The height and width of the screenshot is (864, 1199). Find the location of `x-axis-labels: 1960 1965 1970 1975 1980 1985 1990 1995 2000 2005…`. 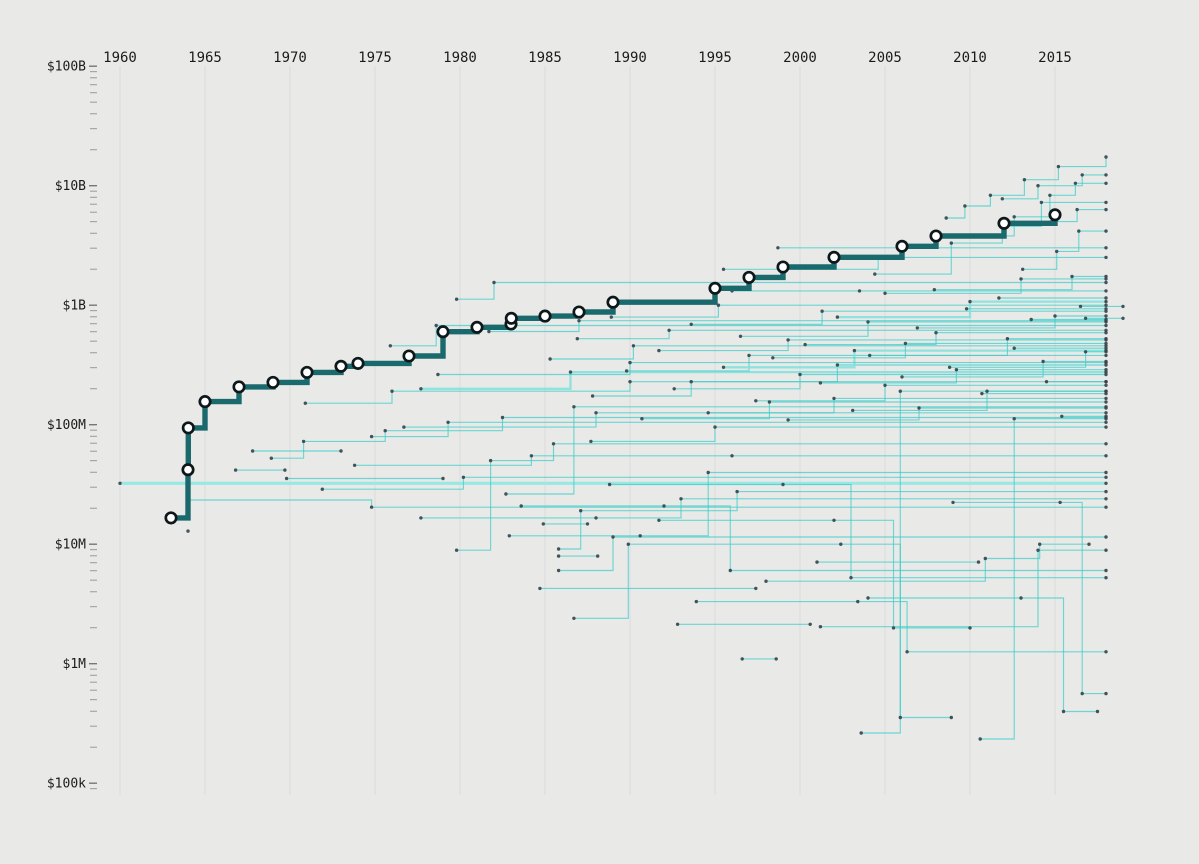

x-axis-labels: 1960 1965 1970 1975 1980 1985 1990 1995 2000 2005… is located at coordinates (587, 58).